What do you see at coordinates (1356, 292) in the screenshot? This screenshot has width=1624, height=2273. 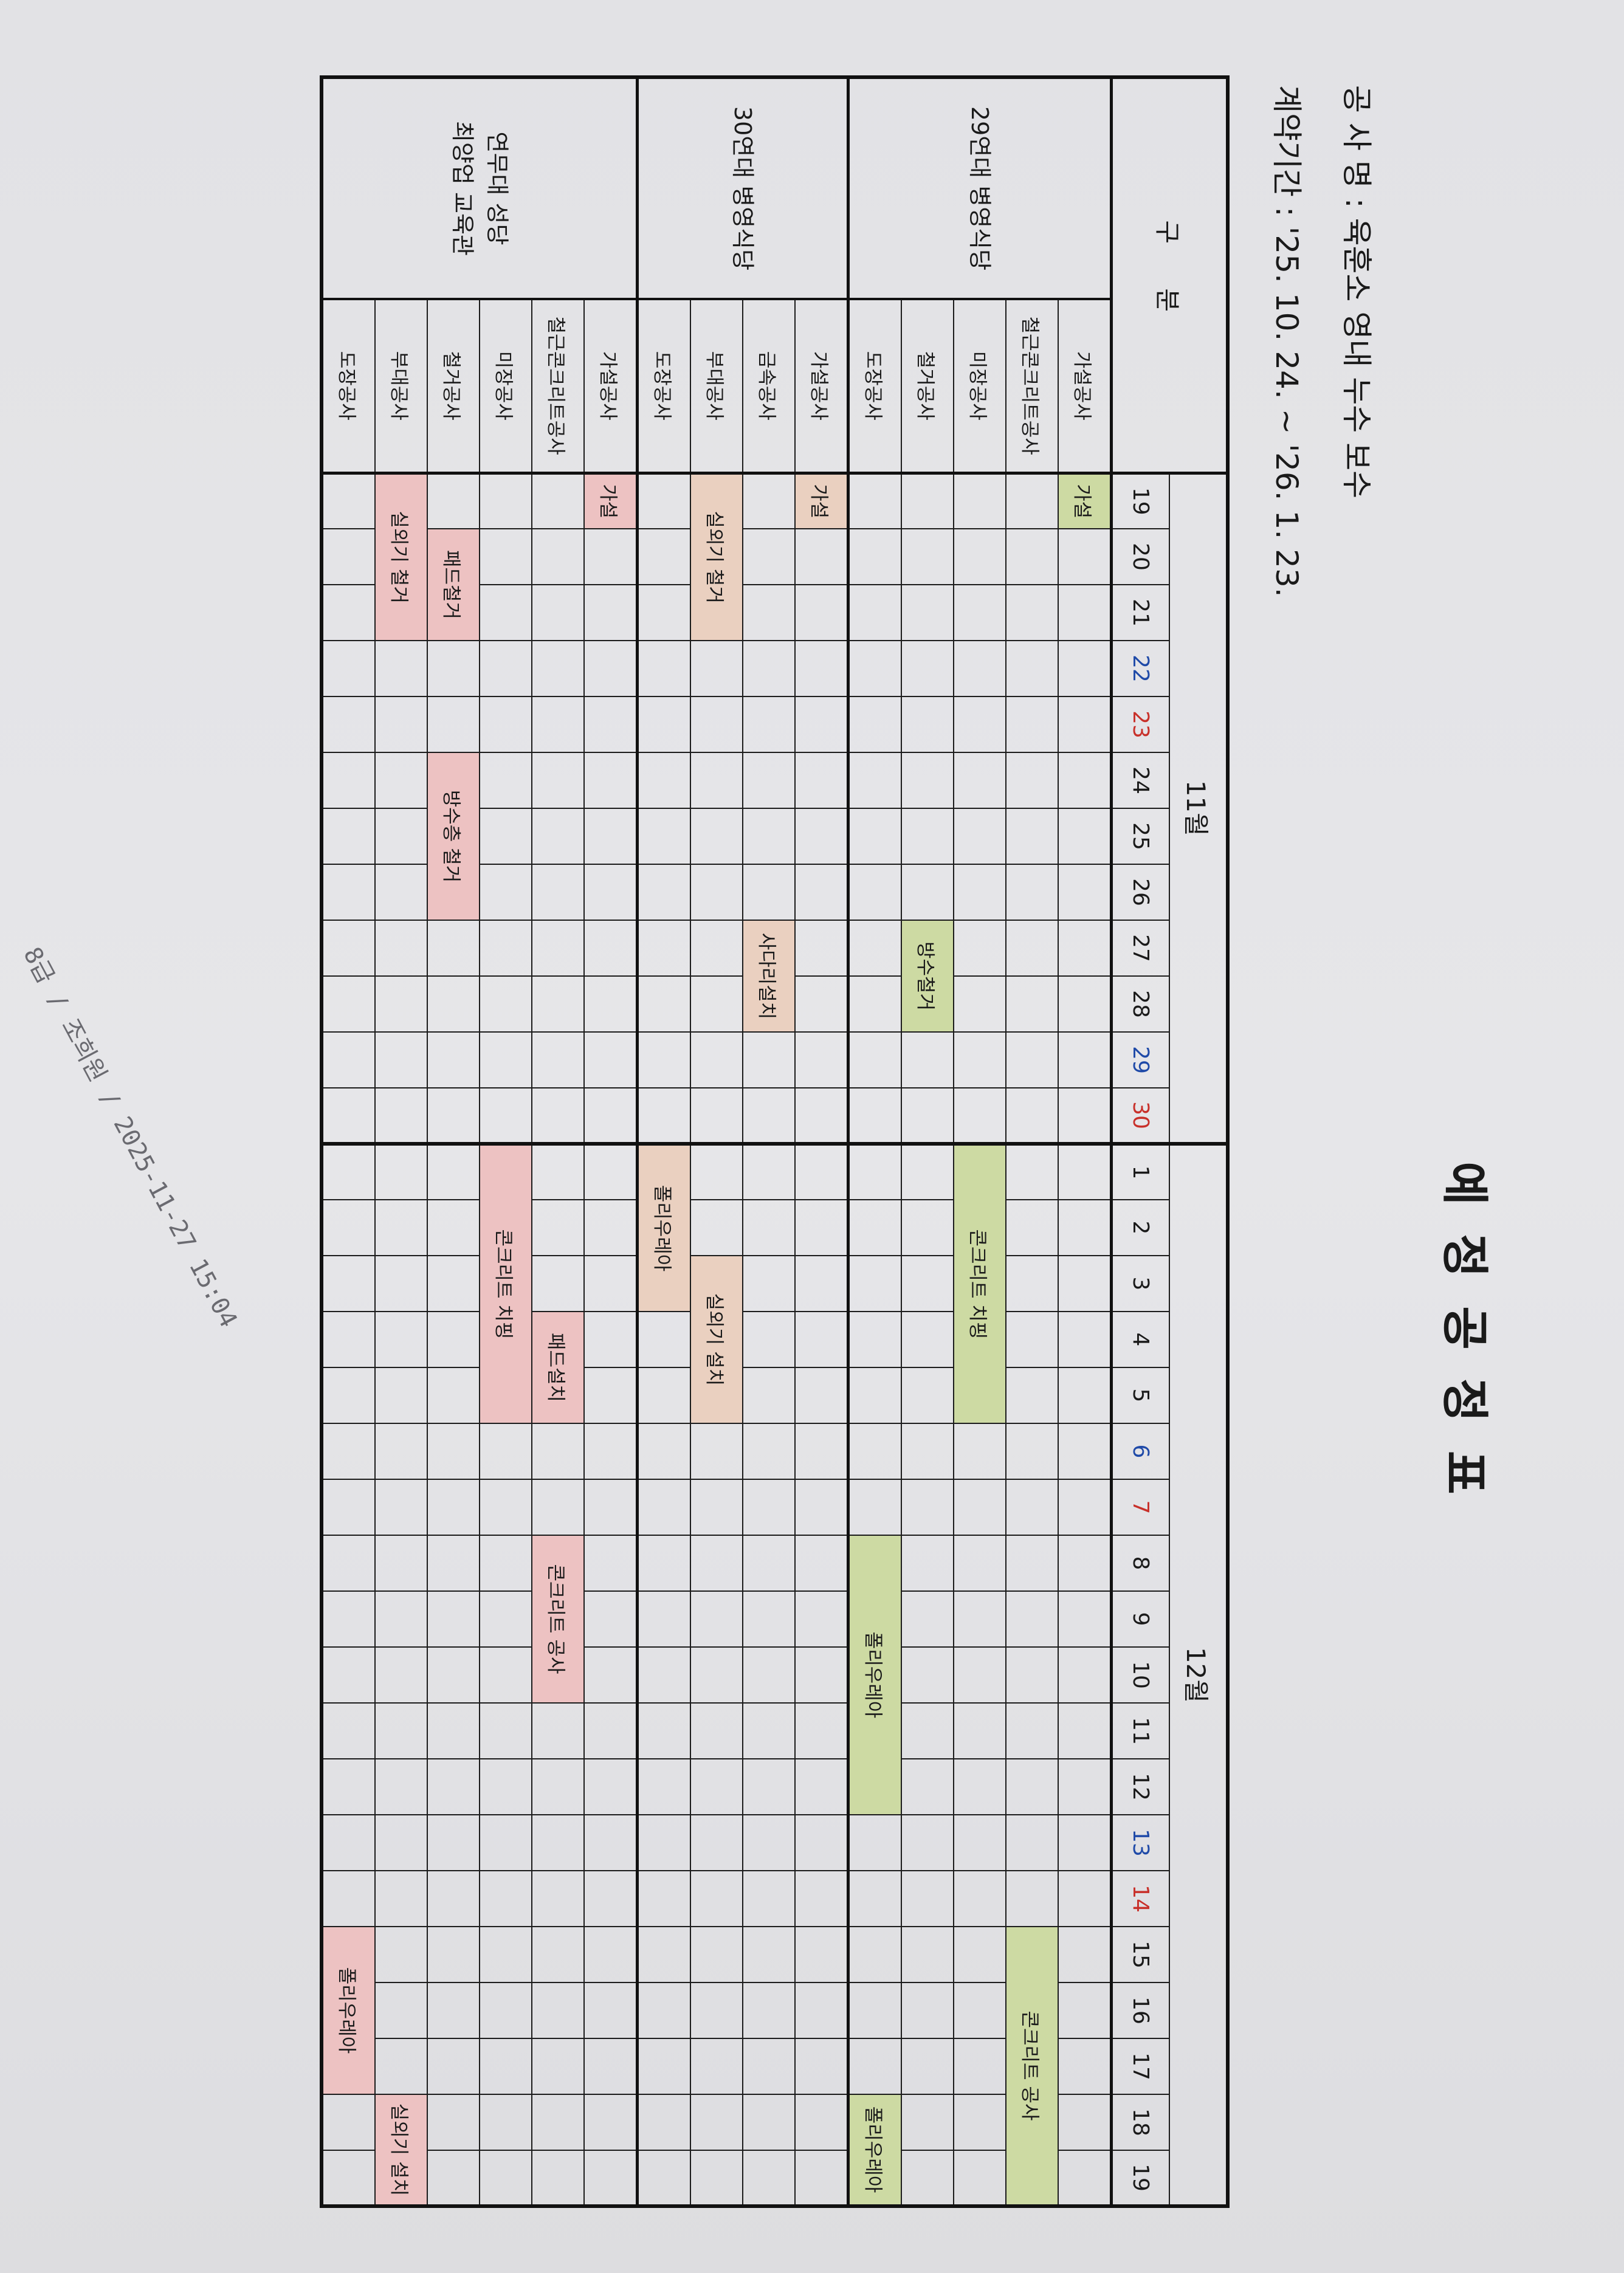 I see `project-name-line: 공 사 명 : 육훈소 영내 누수 보수` at bounding box center [1356, 292].